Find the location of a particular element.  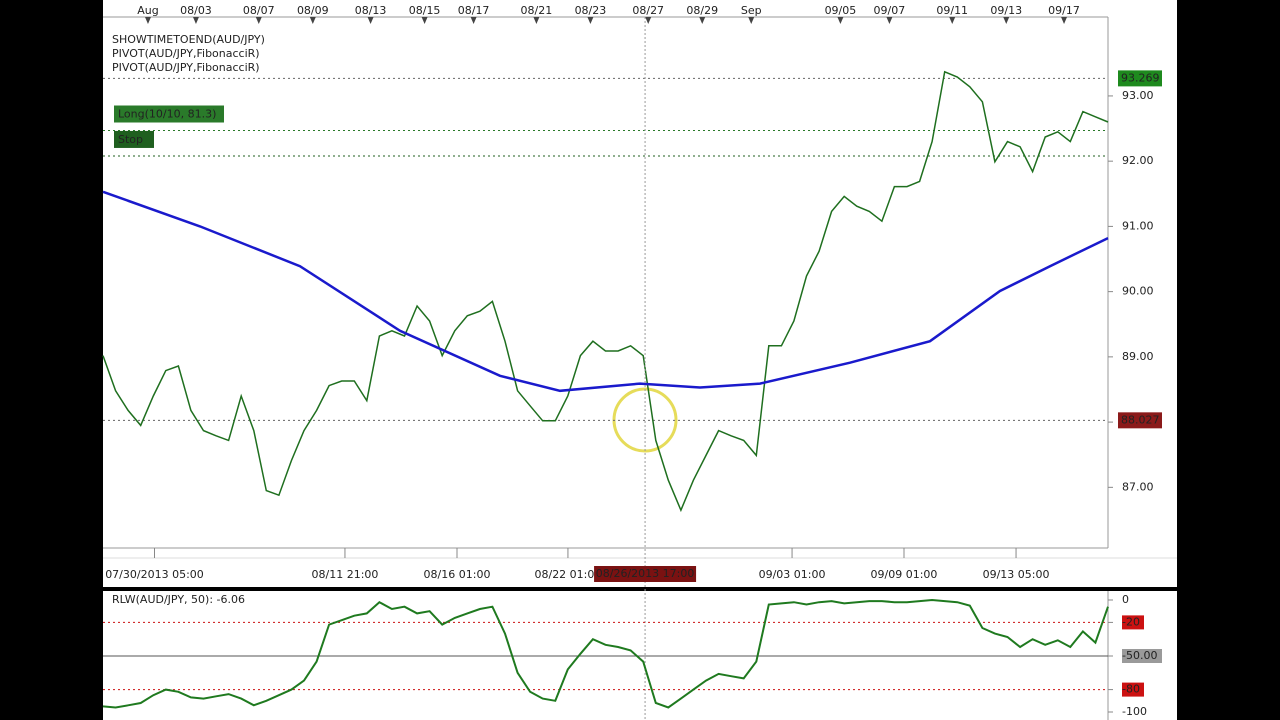

crosshair-label: 08/26/2013 17:00 is located at coordinates (645, 573).